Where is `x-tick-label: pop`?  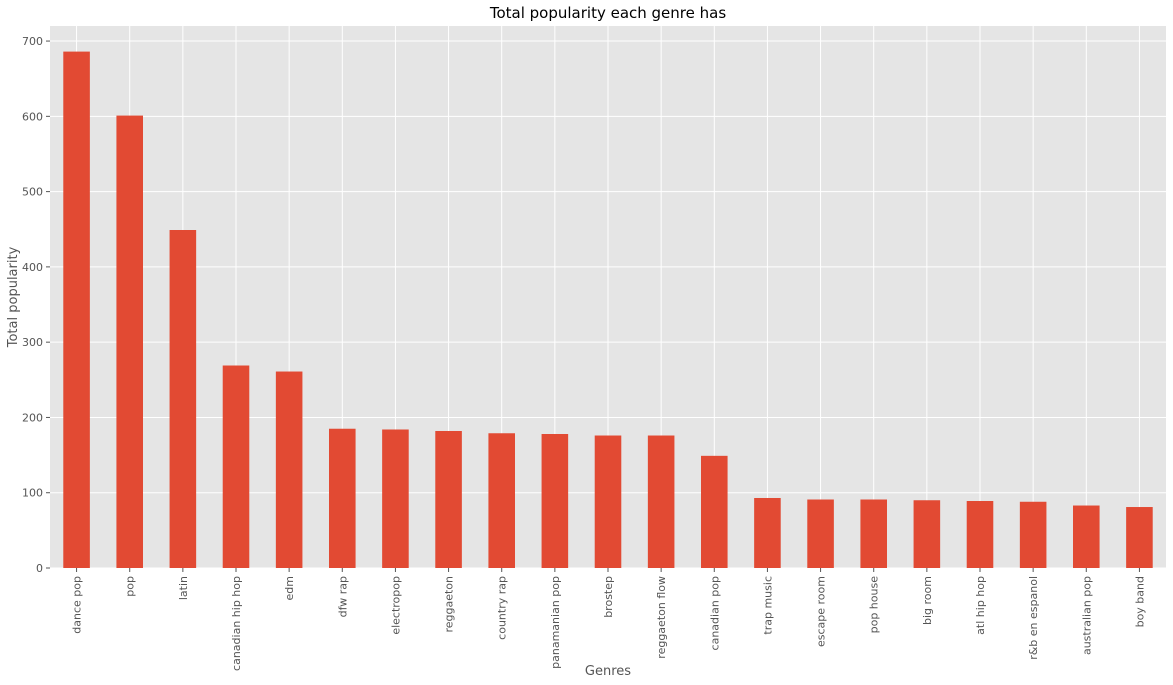
x-tick-label: pop is located at coordinates (130, 586).